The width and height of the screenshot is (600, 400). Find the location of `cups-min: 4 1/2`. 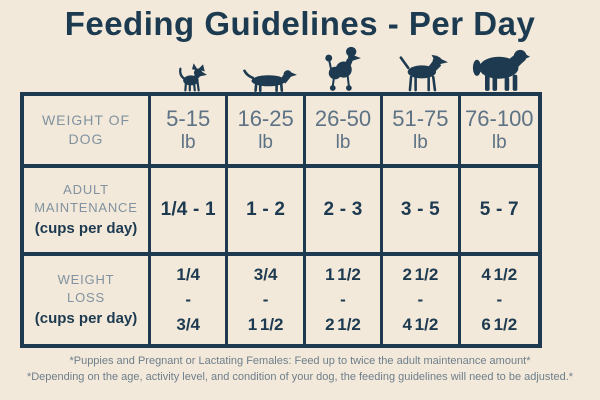

cups-min: 4 1/2 is located at coordinates (499, 275).